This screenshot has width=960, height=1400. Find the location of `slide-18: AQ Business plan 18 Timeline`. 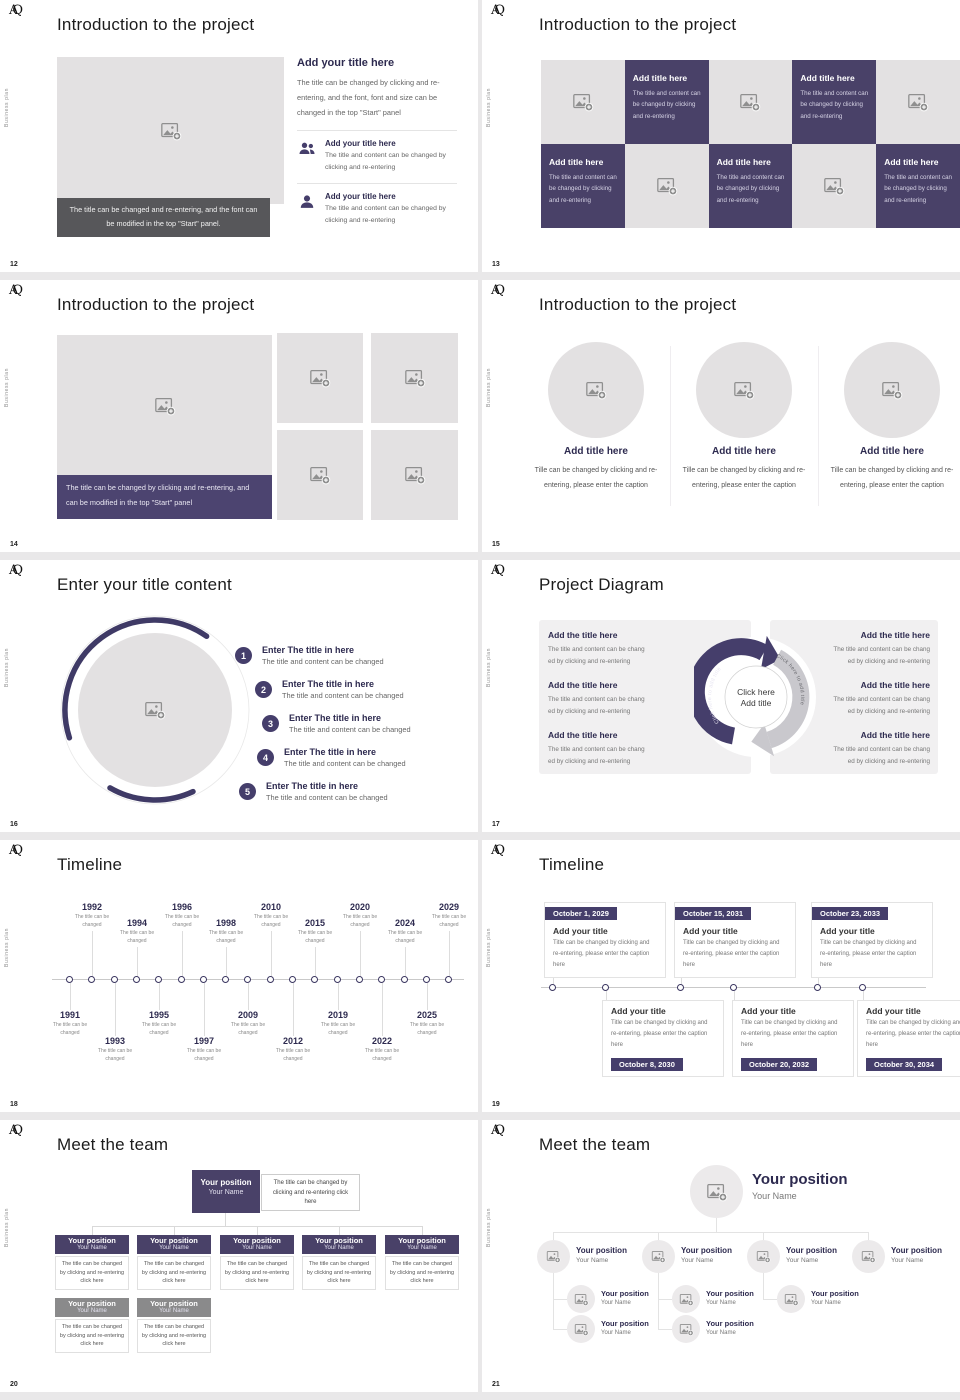

slide-18: AQ Business plan 18 Timeline is located at coordinates (239, 976).